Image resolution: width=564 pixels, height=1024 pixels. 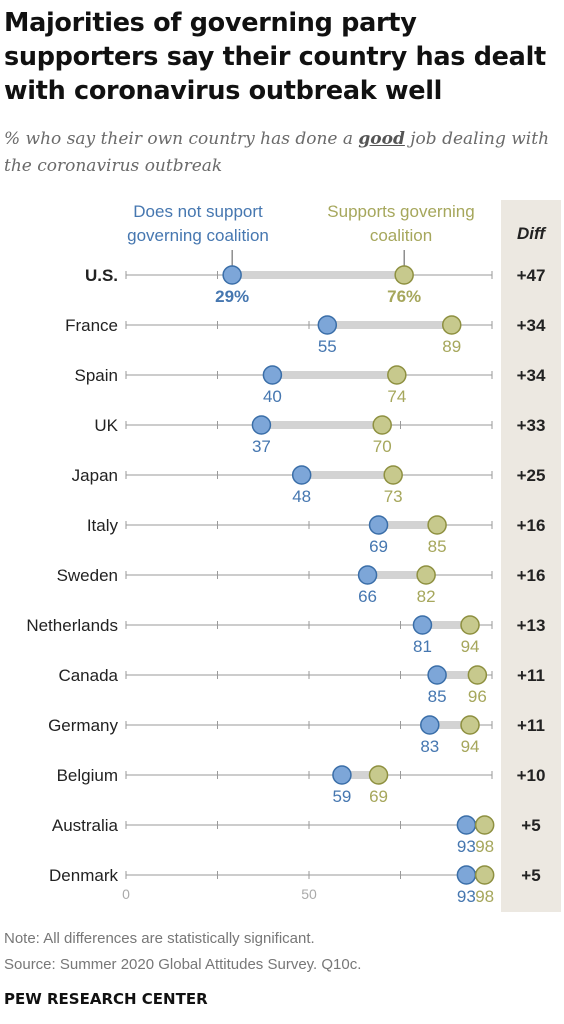 What do you see at coordinates (106, 425) in the screenshot?
I see `category-label: UK` at bounding box center [106, 425].